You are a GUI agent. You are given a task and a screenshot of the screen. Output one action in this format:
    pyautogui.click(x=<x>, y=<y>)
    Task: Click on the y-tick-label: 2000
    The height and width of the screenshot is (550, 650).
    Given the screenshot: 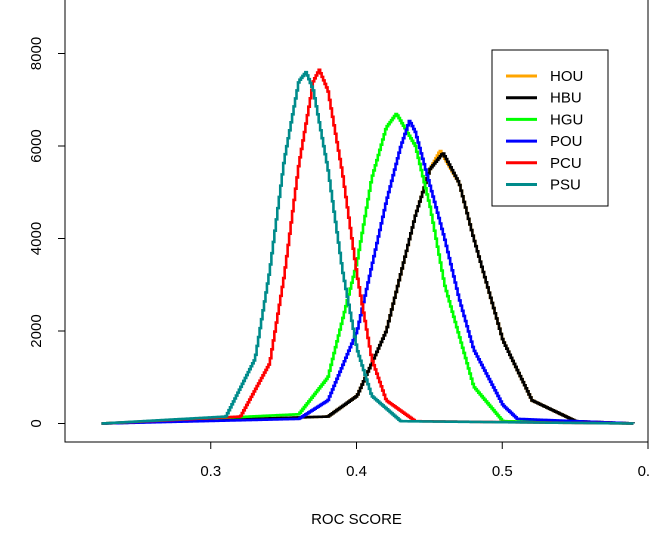 What is the action you would take?
    pyautogui.click(x=36, y=330)
    